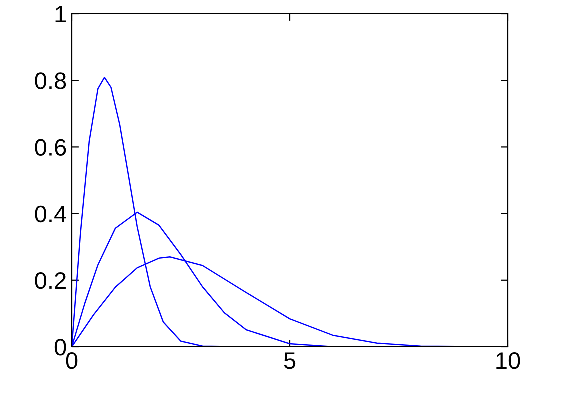 Image resolution: width=561 pixels, height=393 pixels. What do you see at coordinates (50, 81) in the screenshot?
I see `y-tick-label: 0.8` at bounding box center [50, 81].